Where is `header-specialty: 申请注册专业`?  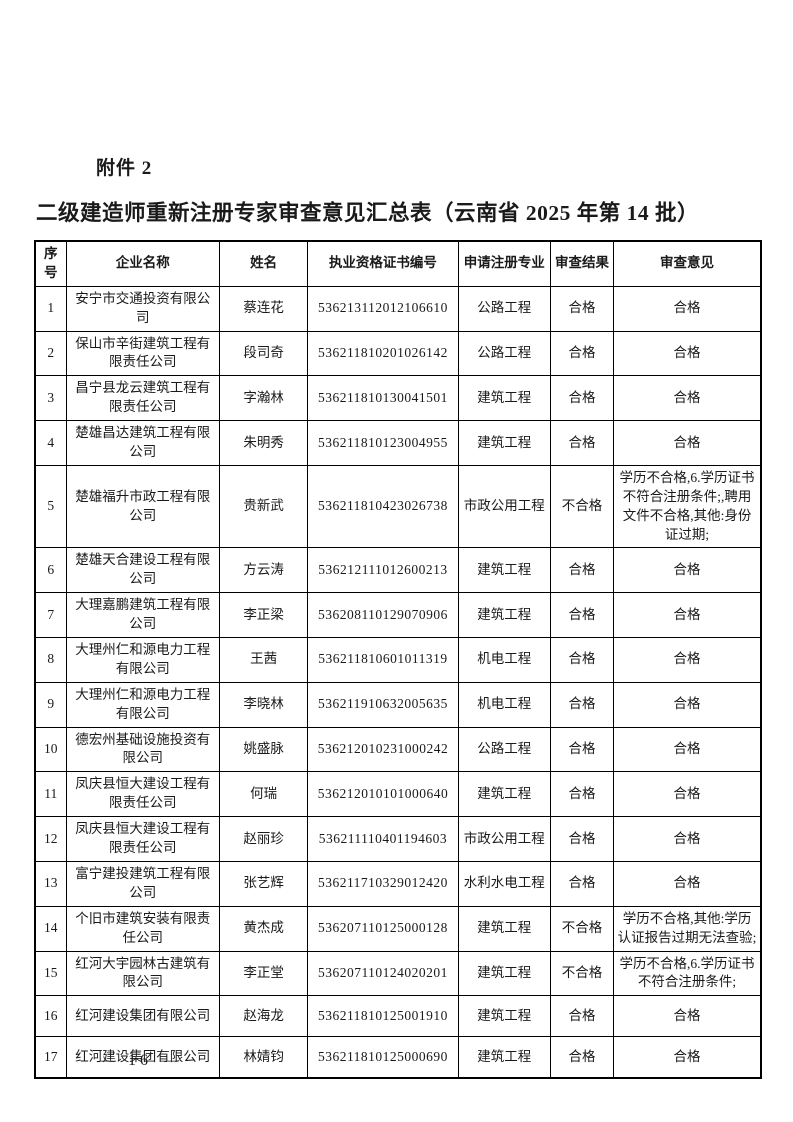
header-specialty: 申请注册专业 is located at coordinates (504, 263).